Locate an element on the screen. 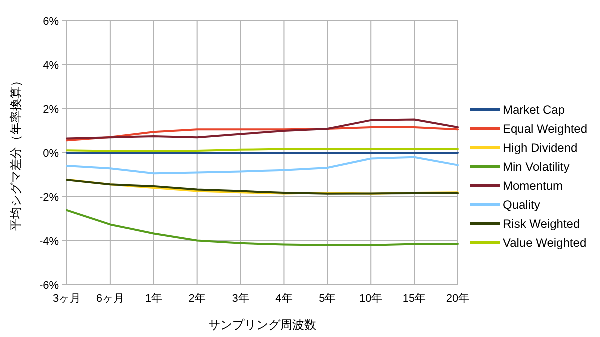  y-tick-label: 4% is located at coordinates (51, 66).